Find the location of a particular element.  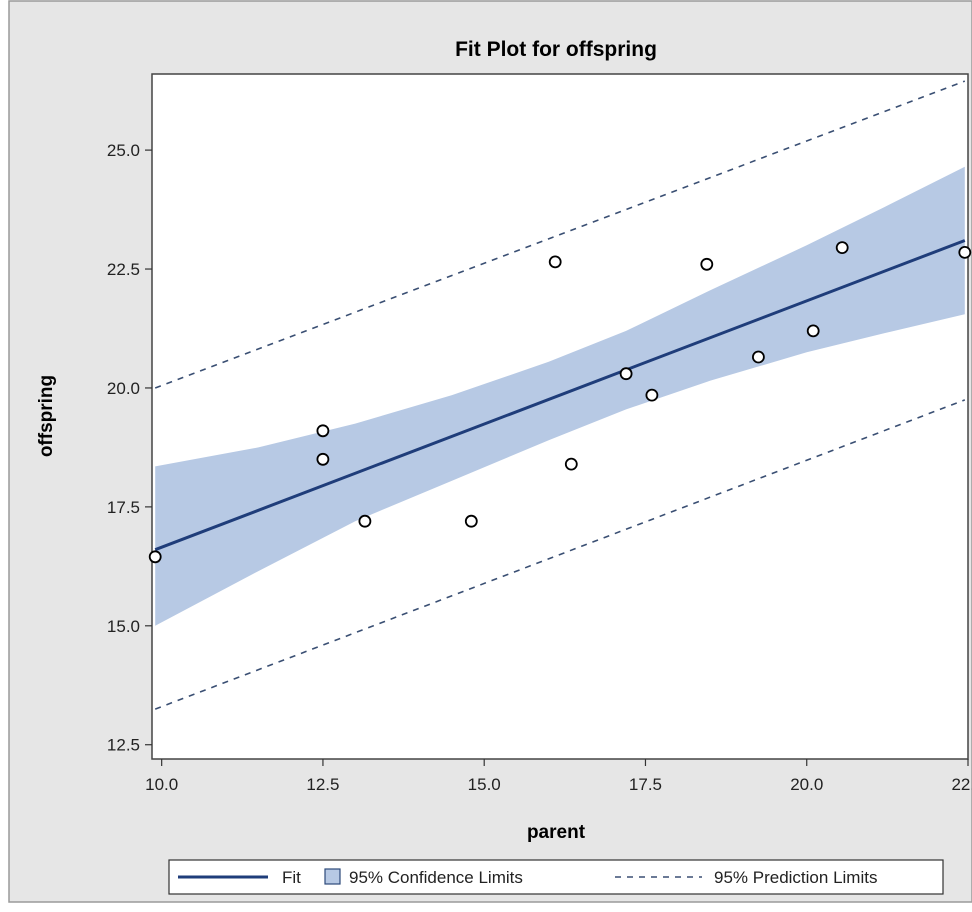

chart-title: Fit Plot for offspring is located at coordinates (556, 49).